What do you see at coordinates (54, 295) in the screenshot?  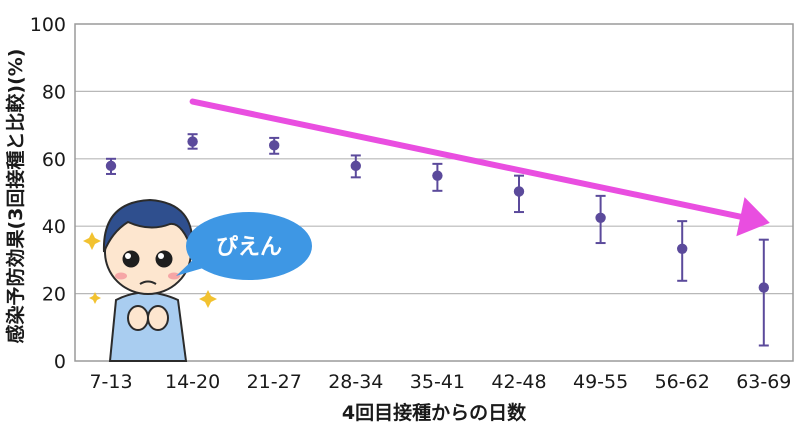 I see `y-tick-label-20: 20` at bounding box center [54, 295].